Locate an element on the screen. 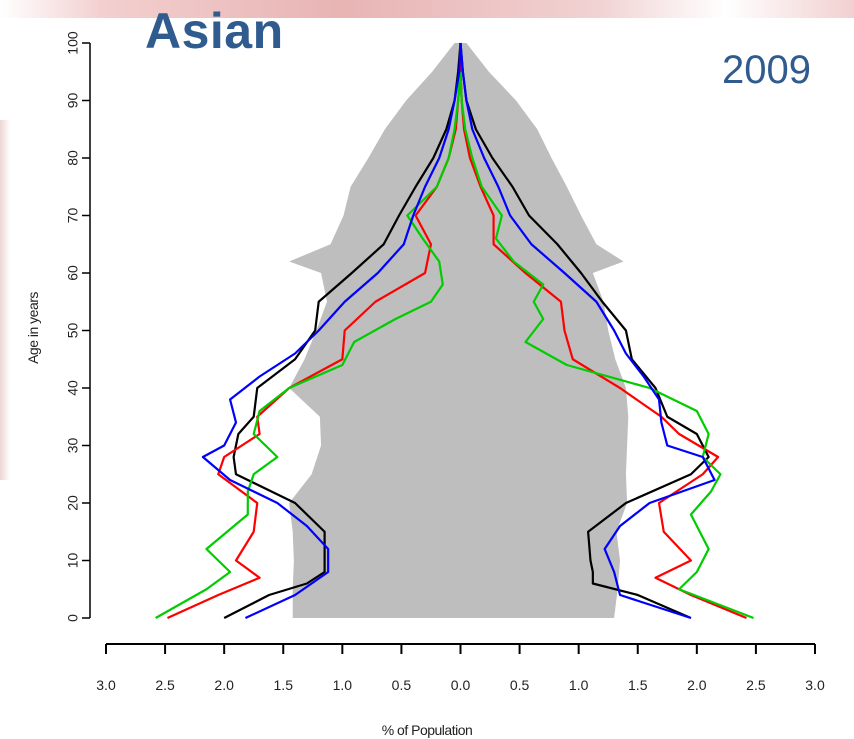  y-tick-label: 60 is located at coordinates (73, 273).